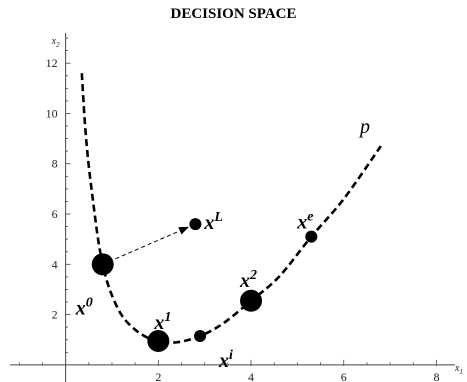 The height and width of the screenshot is (382, 467). What do you see at coordinates (225, 360) in the screenshot?
I see `label-xi: xi` at bounding box center [225, 360].